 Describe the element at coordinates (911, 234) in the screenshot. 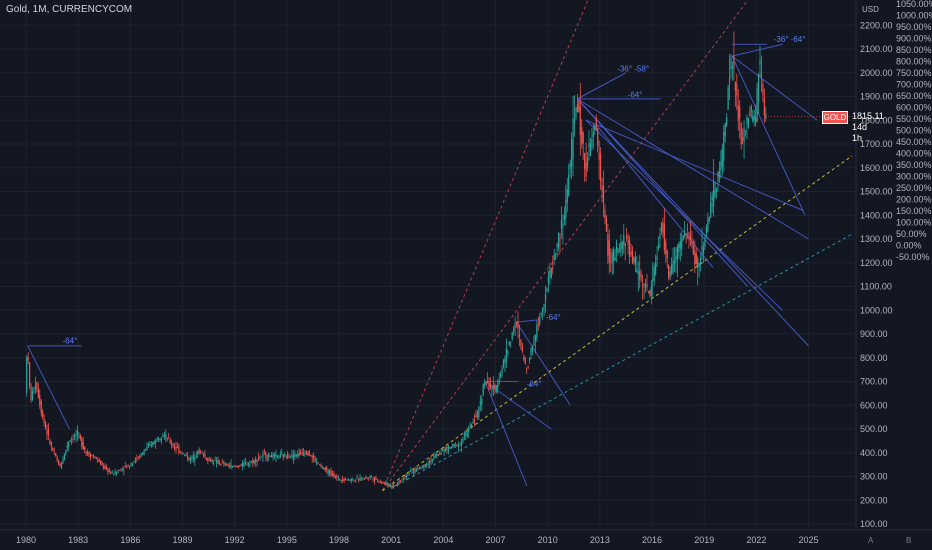

I see `percent-tick-label: 50.00%` at that location.